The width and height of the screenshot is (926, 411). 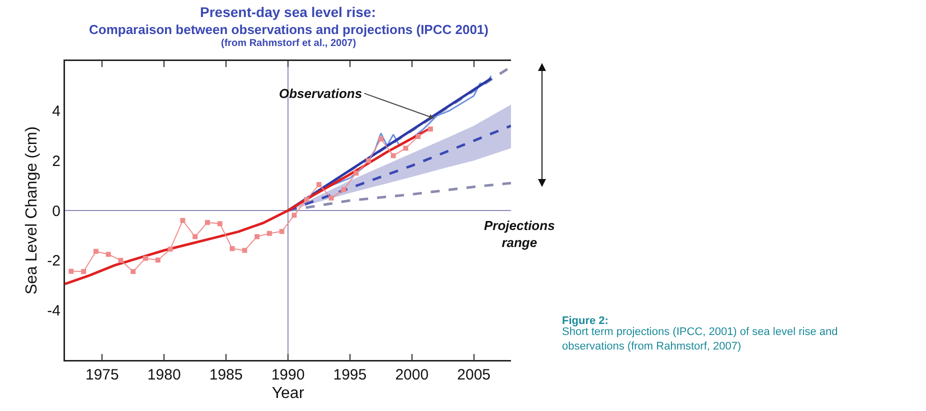 I want to click on y-tick-label: -4, so click(x=53, y=311).